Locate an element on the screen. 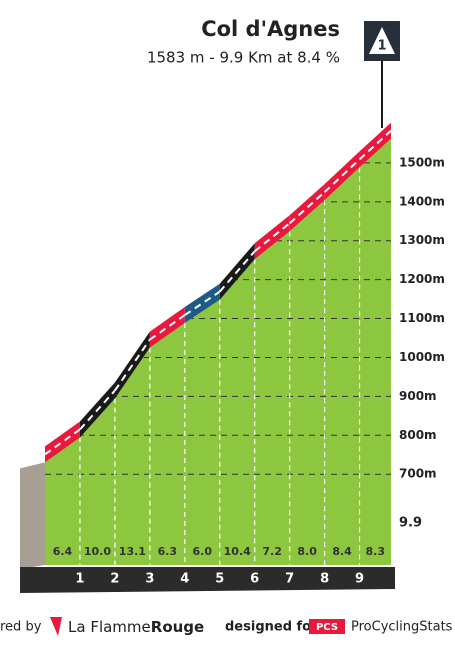 The image size is (455, 647). y-tick-label: 700m is located at coordinates (418, 474).